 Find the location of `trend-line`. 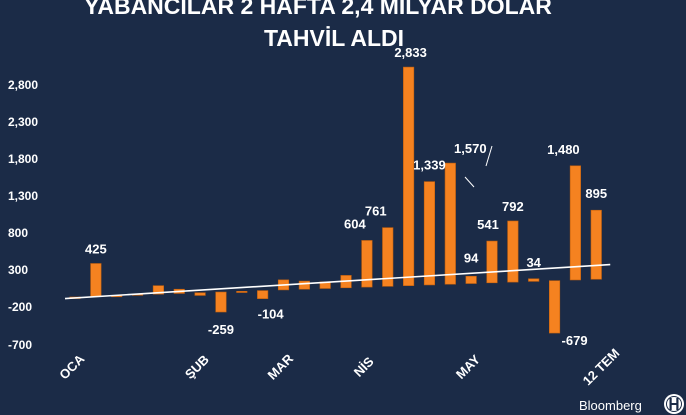

trend-line is located at coordinates (337, 281).